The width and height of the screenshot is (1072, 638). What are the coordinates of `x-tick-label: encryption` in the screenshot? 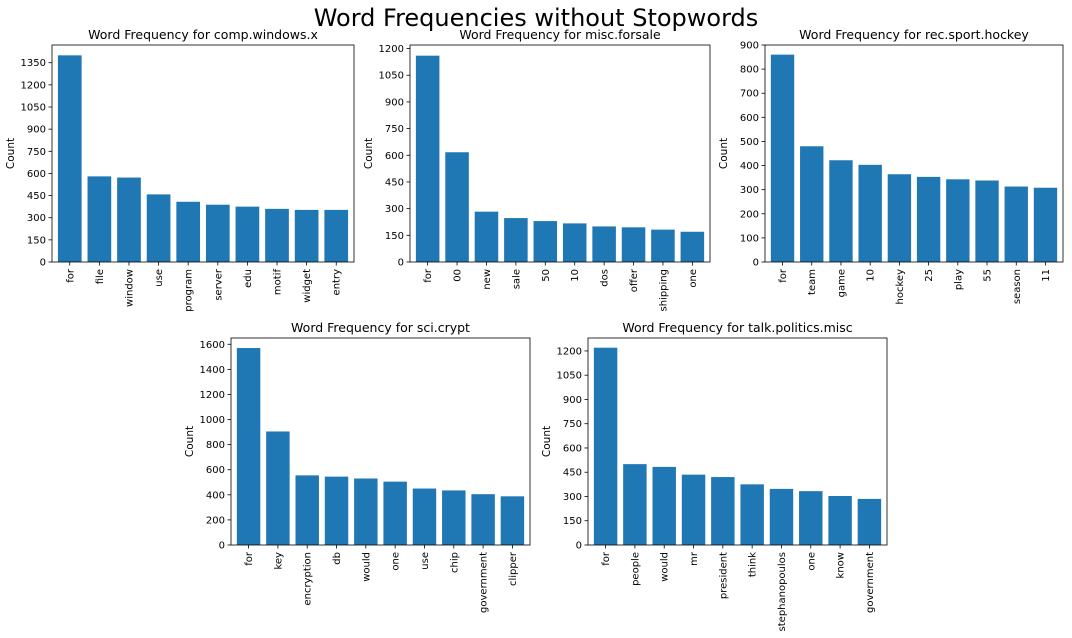 It's located at (308, 579).